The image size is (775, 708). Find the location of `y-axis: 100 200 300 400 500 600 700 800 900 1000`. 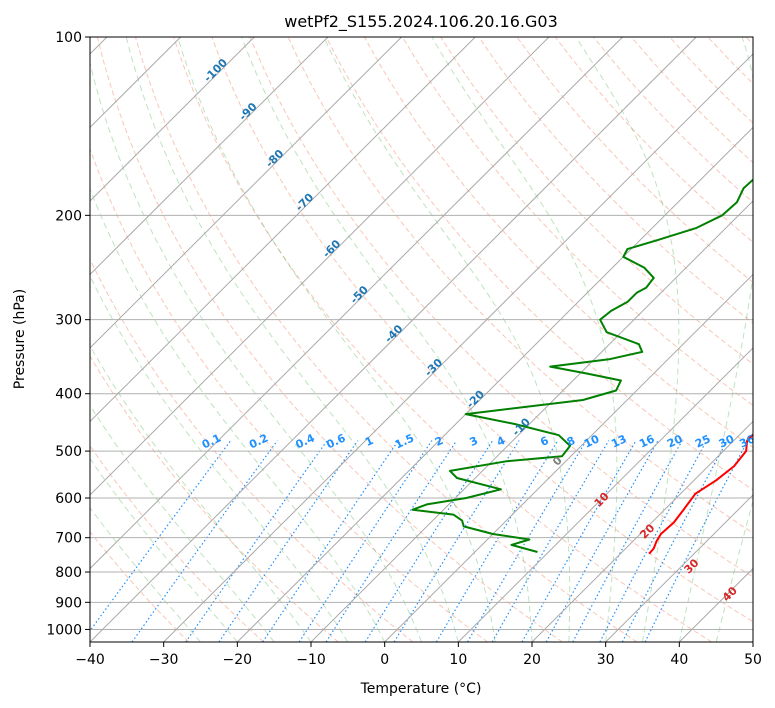

y-axis: 100 200 300 400 500 600 700 800 900 1000 is located at coordinates (68, 334).